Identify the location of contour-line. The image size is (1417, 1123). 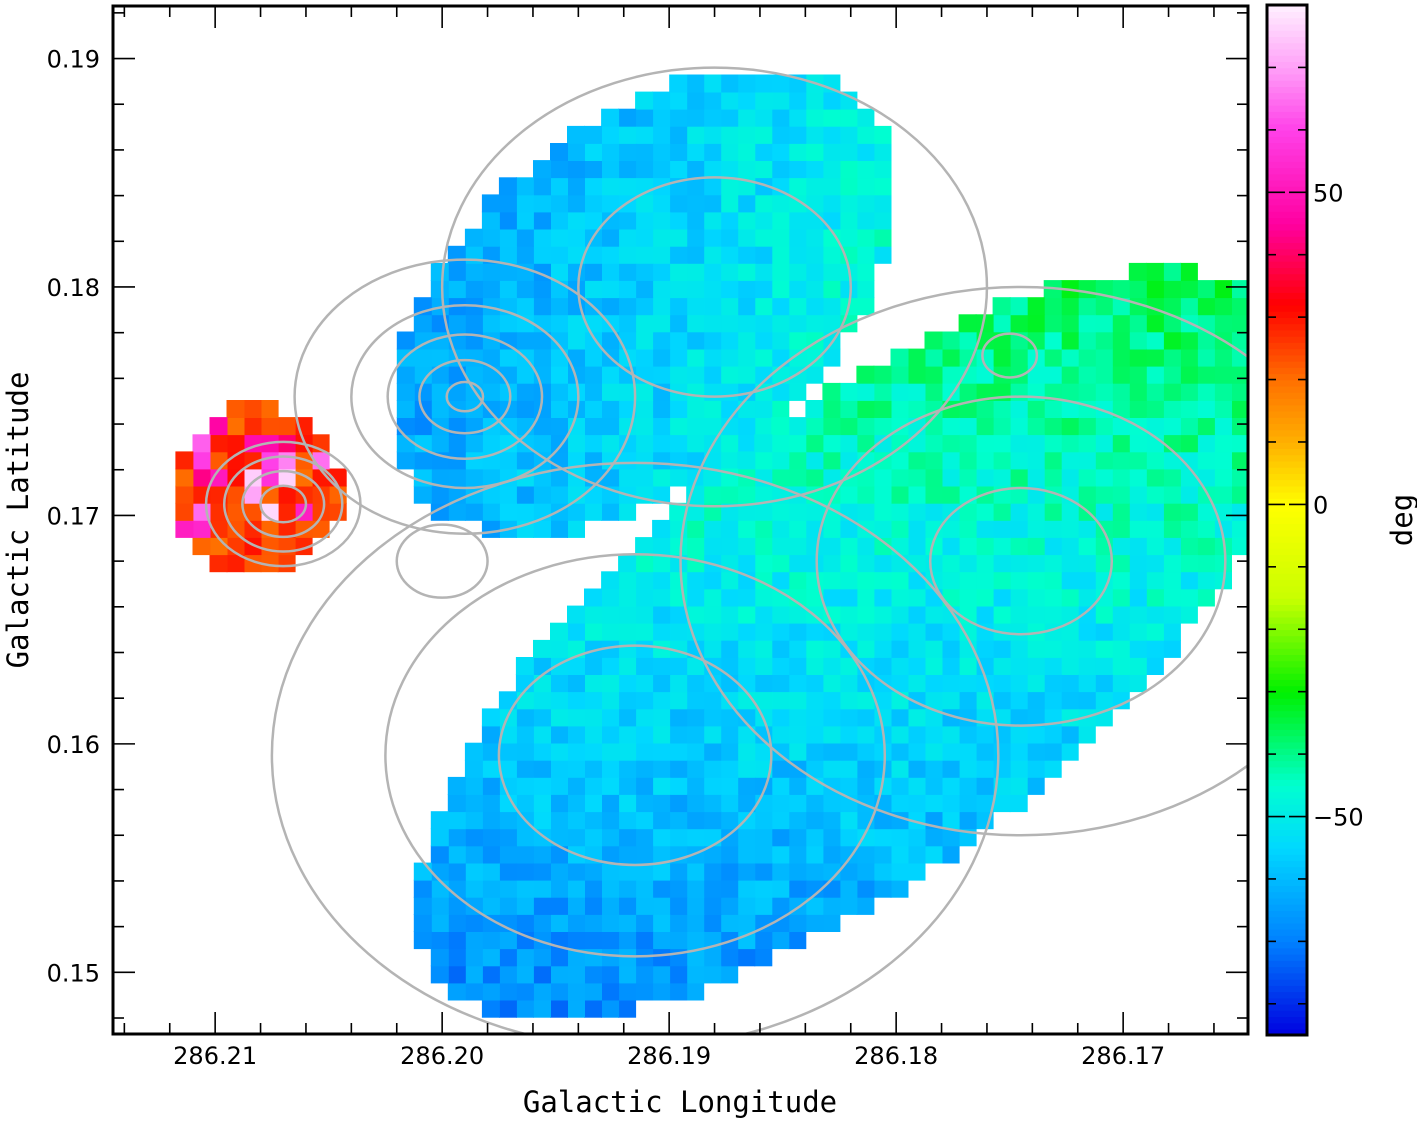
(714, 287).